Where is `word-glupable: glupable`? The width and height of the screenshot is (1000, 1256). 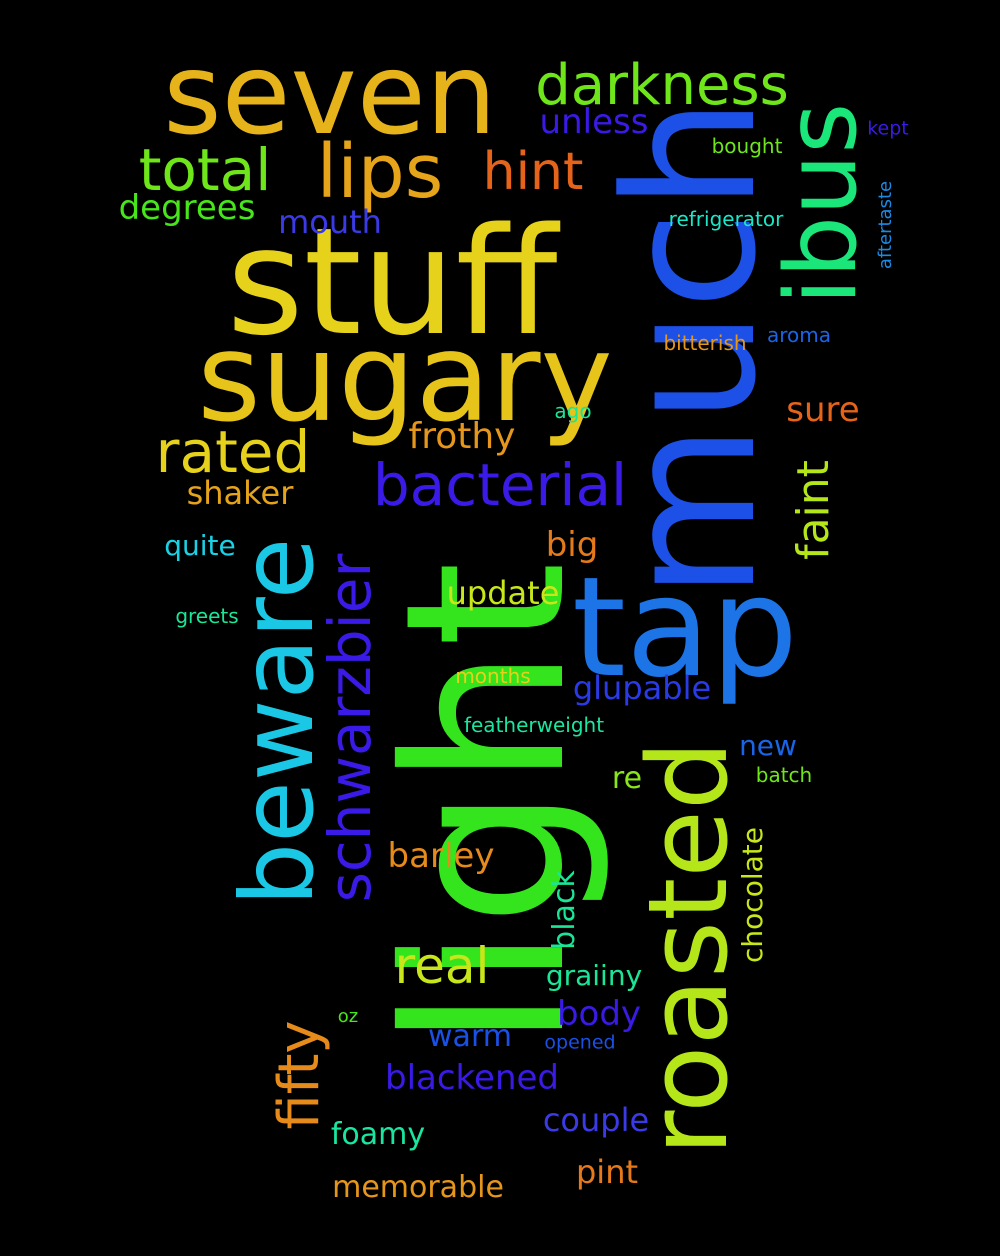
word-glupable: glupable is located at coordinates (642, 688).